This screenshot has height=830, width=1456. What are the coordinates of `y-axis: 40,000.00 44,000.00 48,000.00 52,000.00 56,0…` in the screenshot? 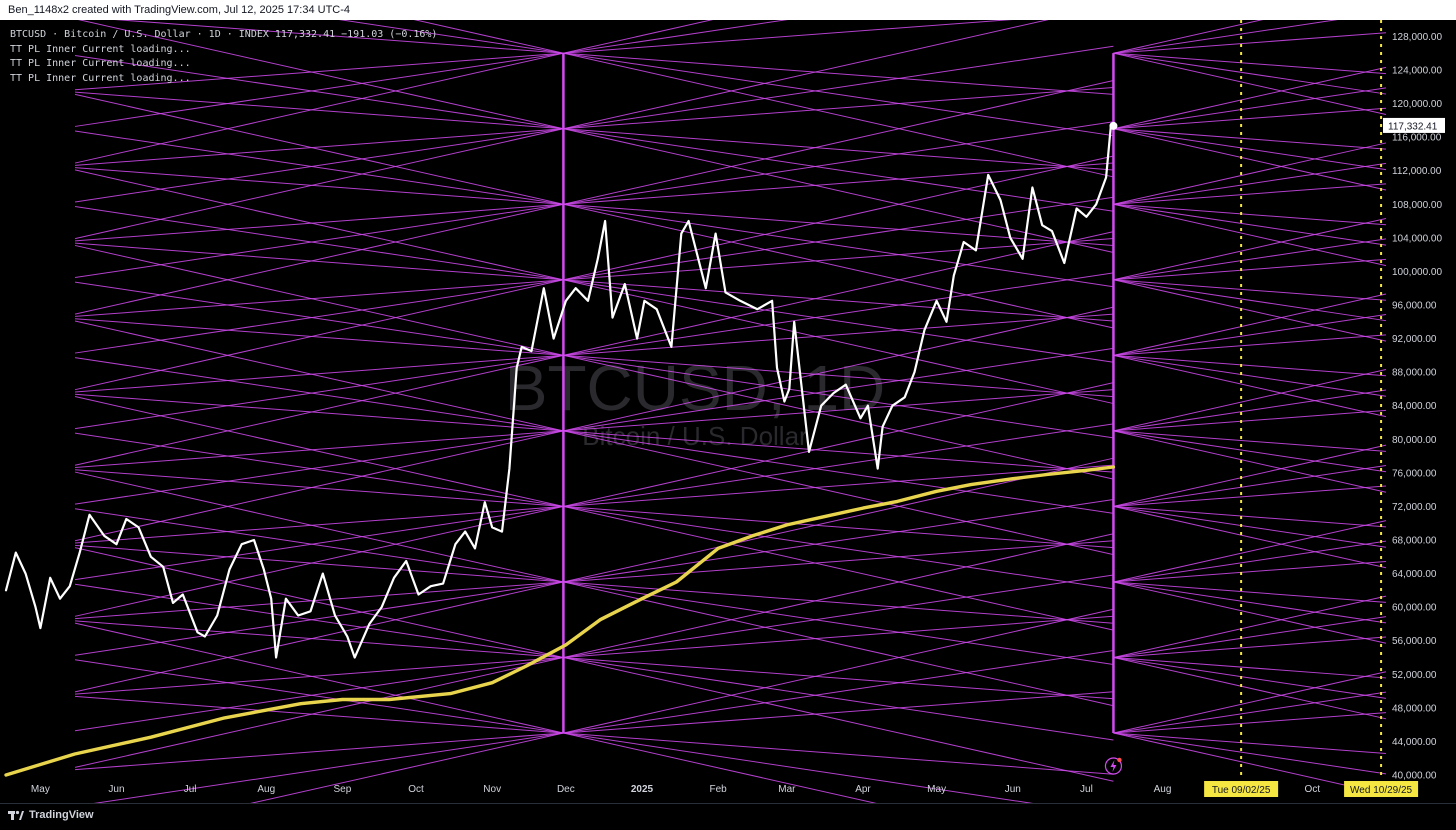 It's located at (1414, 407).